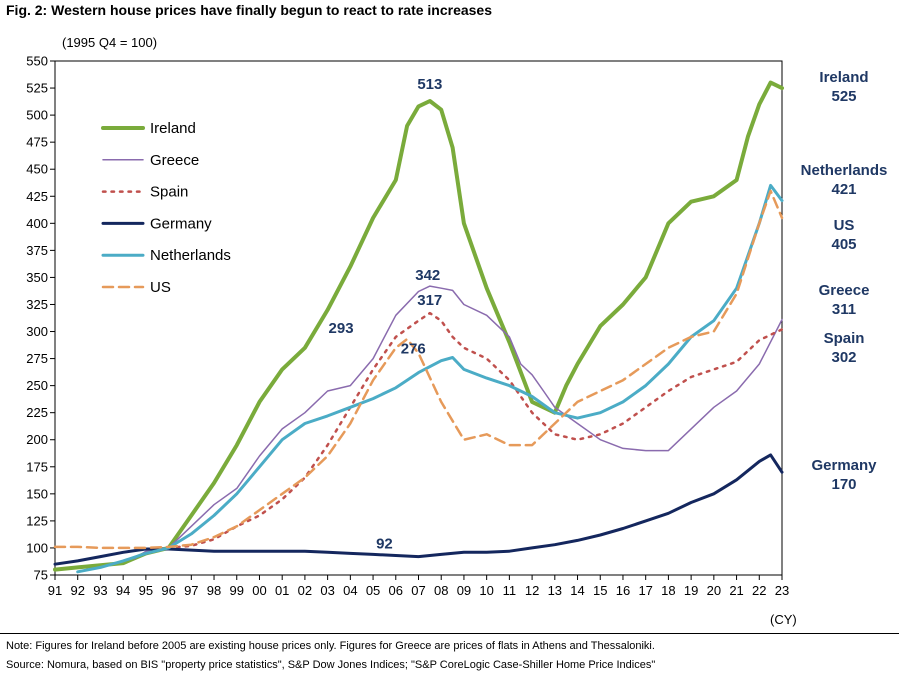 This screenshot has width=899, height=679. I want to click on x-tick-label: 05, so click(373, 590).